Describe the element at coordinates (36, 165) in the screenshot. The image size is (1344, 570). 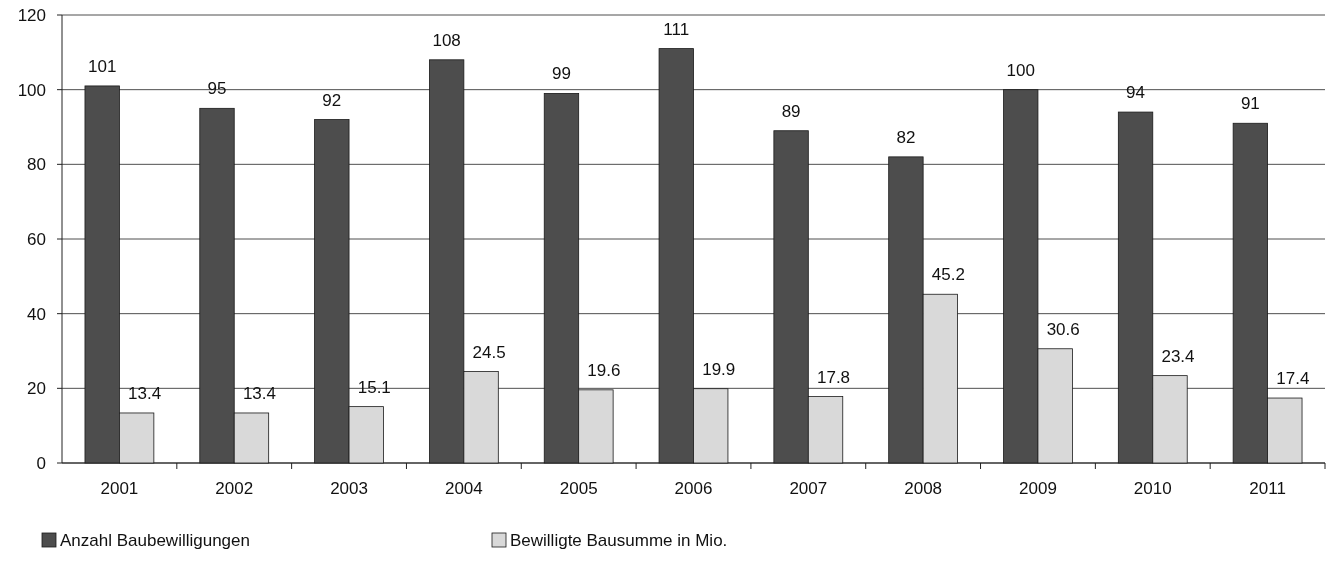
I see `y-tick-label: 80` at that location.